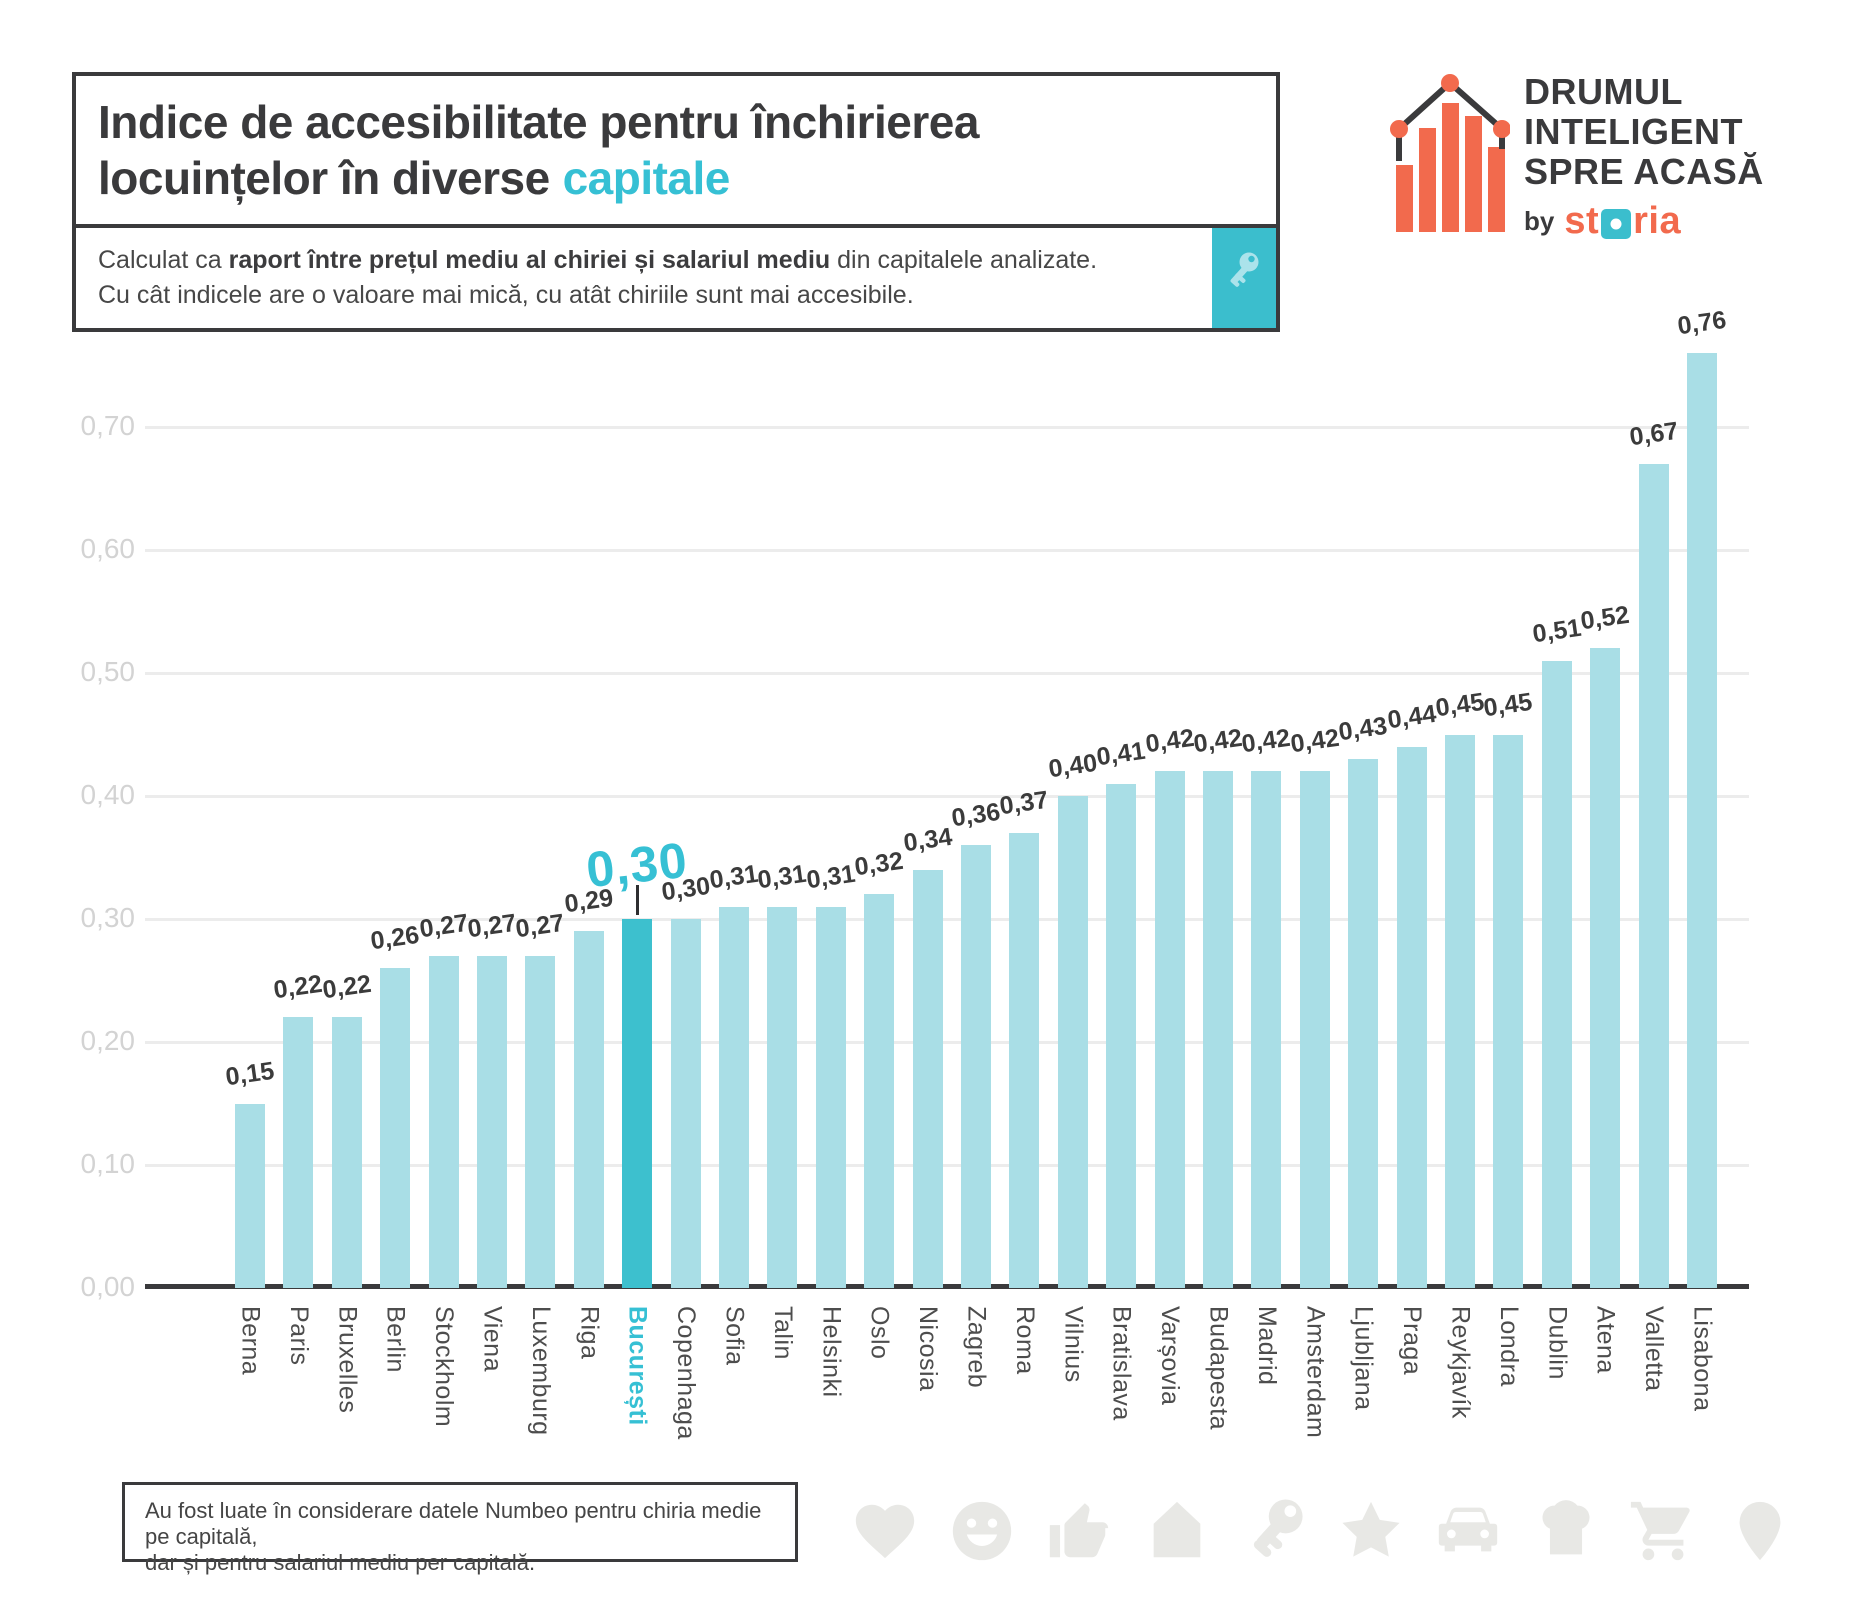 The image size is (1857, 1612). I want to click on x-axis-line, so click(947, 1286).